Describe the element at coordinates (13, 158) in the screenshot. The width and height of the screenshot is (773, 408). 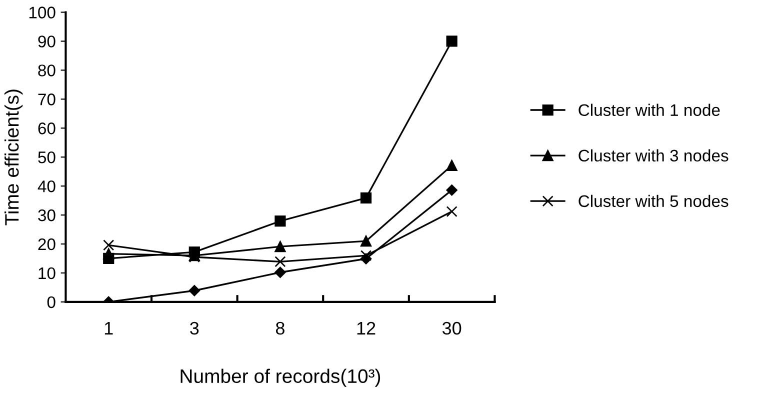
I see `y-axis-title: Time efficient(s)` at that location.